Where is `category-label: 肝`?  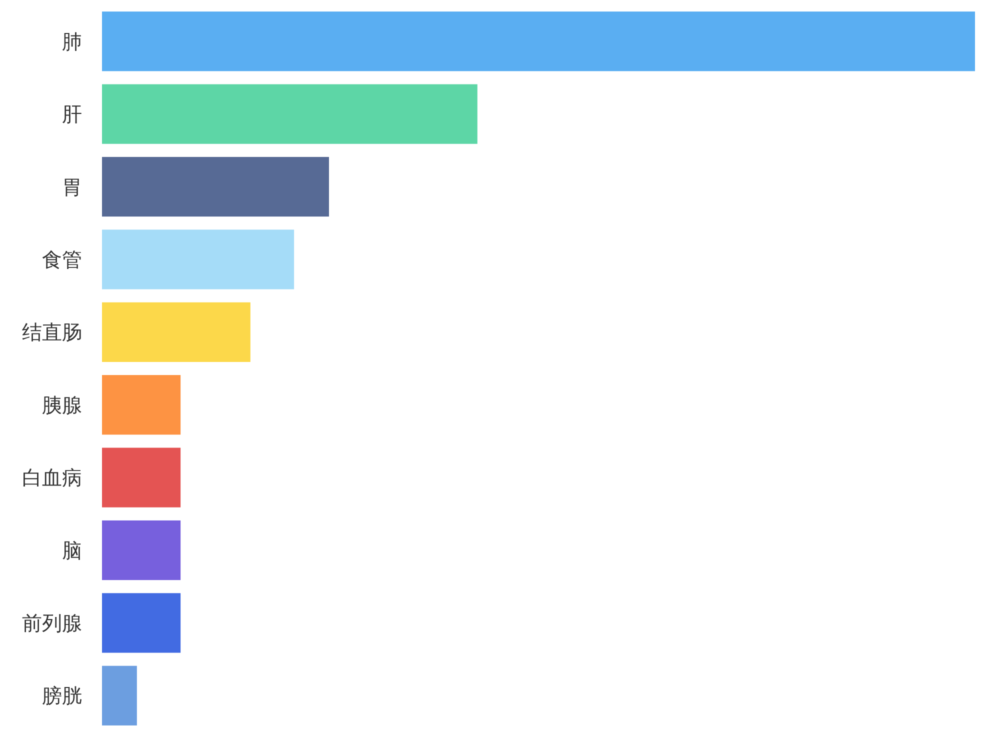 category-label: 肝 is located at coordinates (72, 114).